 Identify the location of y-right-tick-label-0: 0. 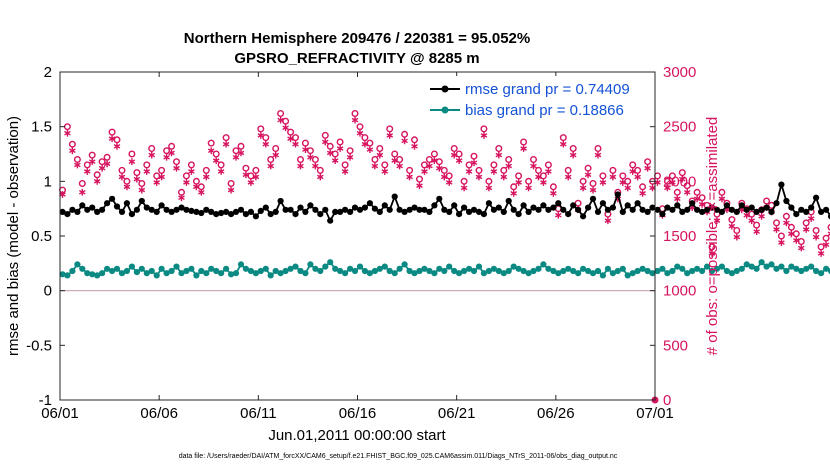
(667, 400).